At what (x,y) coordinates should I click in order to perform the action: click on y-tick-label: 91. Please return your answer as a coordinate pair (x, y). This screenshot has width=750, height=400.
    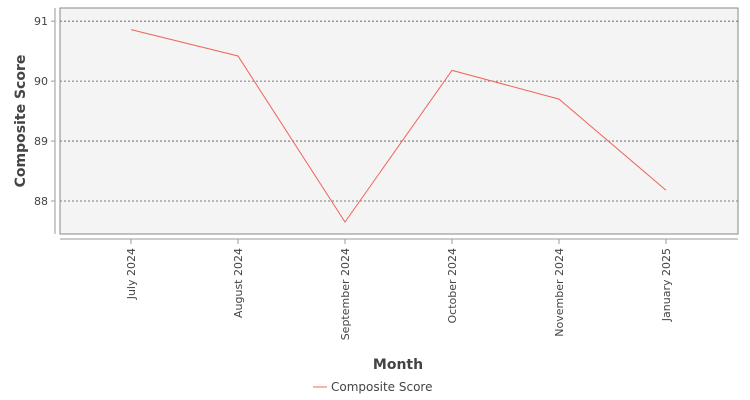
    Looking at the image, I should click on (41, 21).